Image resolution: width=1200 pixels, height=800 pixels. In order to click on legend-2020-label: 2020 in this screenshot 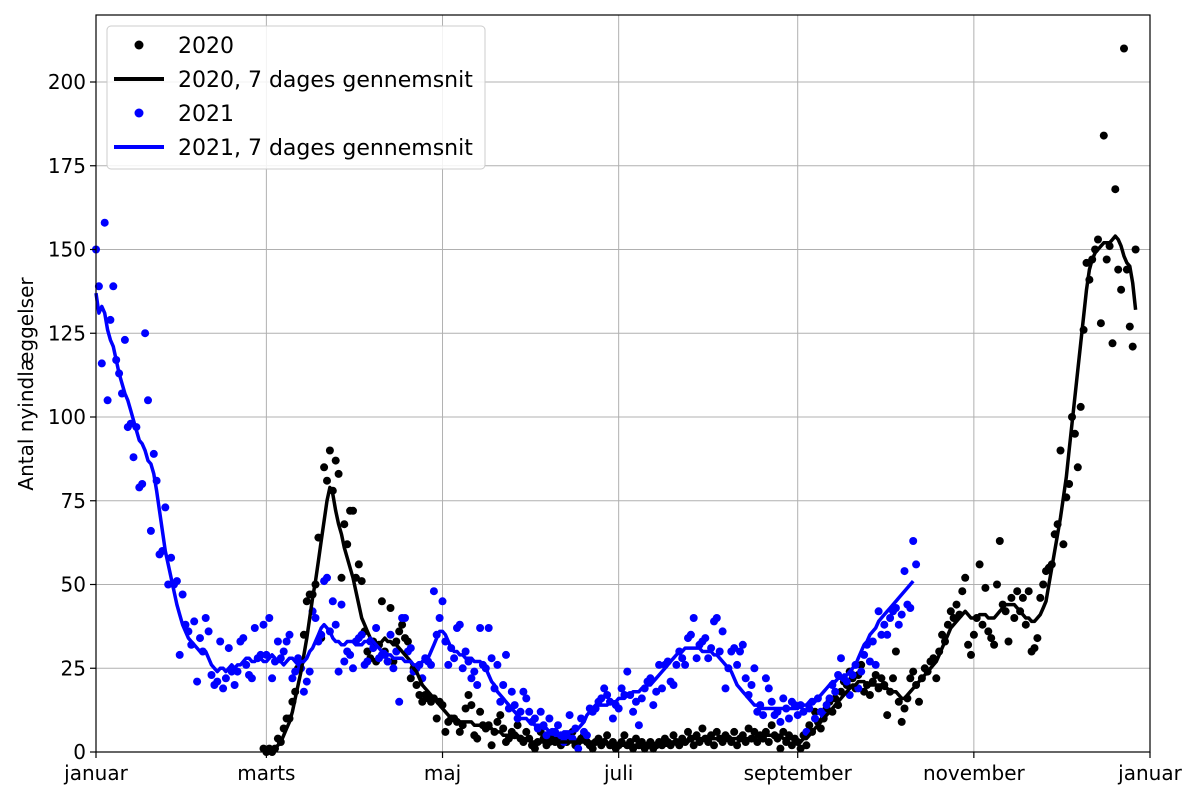, I will do `click(206, 46)`.